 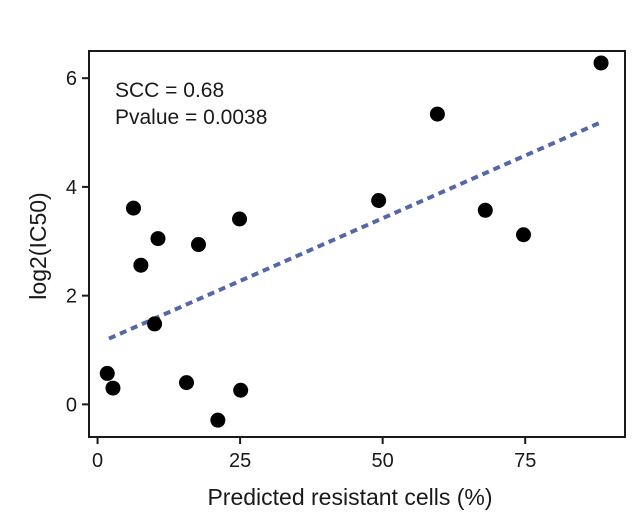 I want to click on x-tick-label-0: 0, so click(x=97, y=461).